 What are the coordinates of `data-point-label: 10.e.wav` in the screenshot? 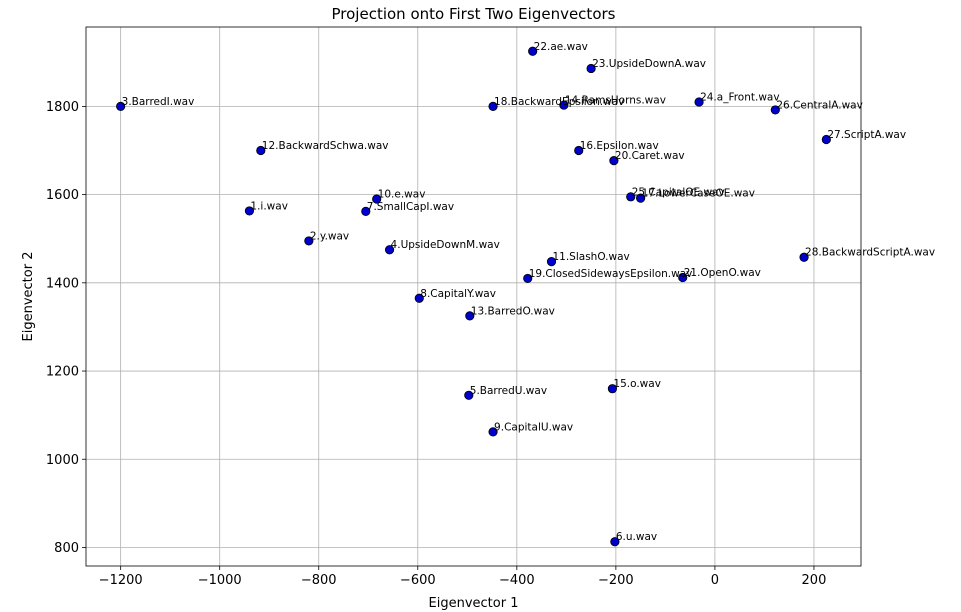 It's located at (402, 195).